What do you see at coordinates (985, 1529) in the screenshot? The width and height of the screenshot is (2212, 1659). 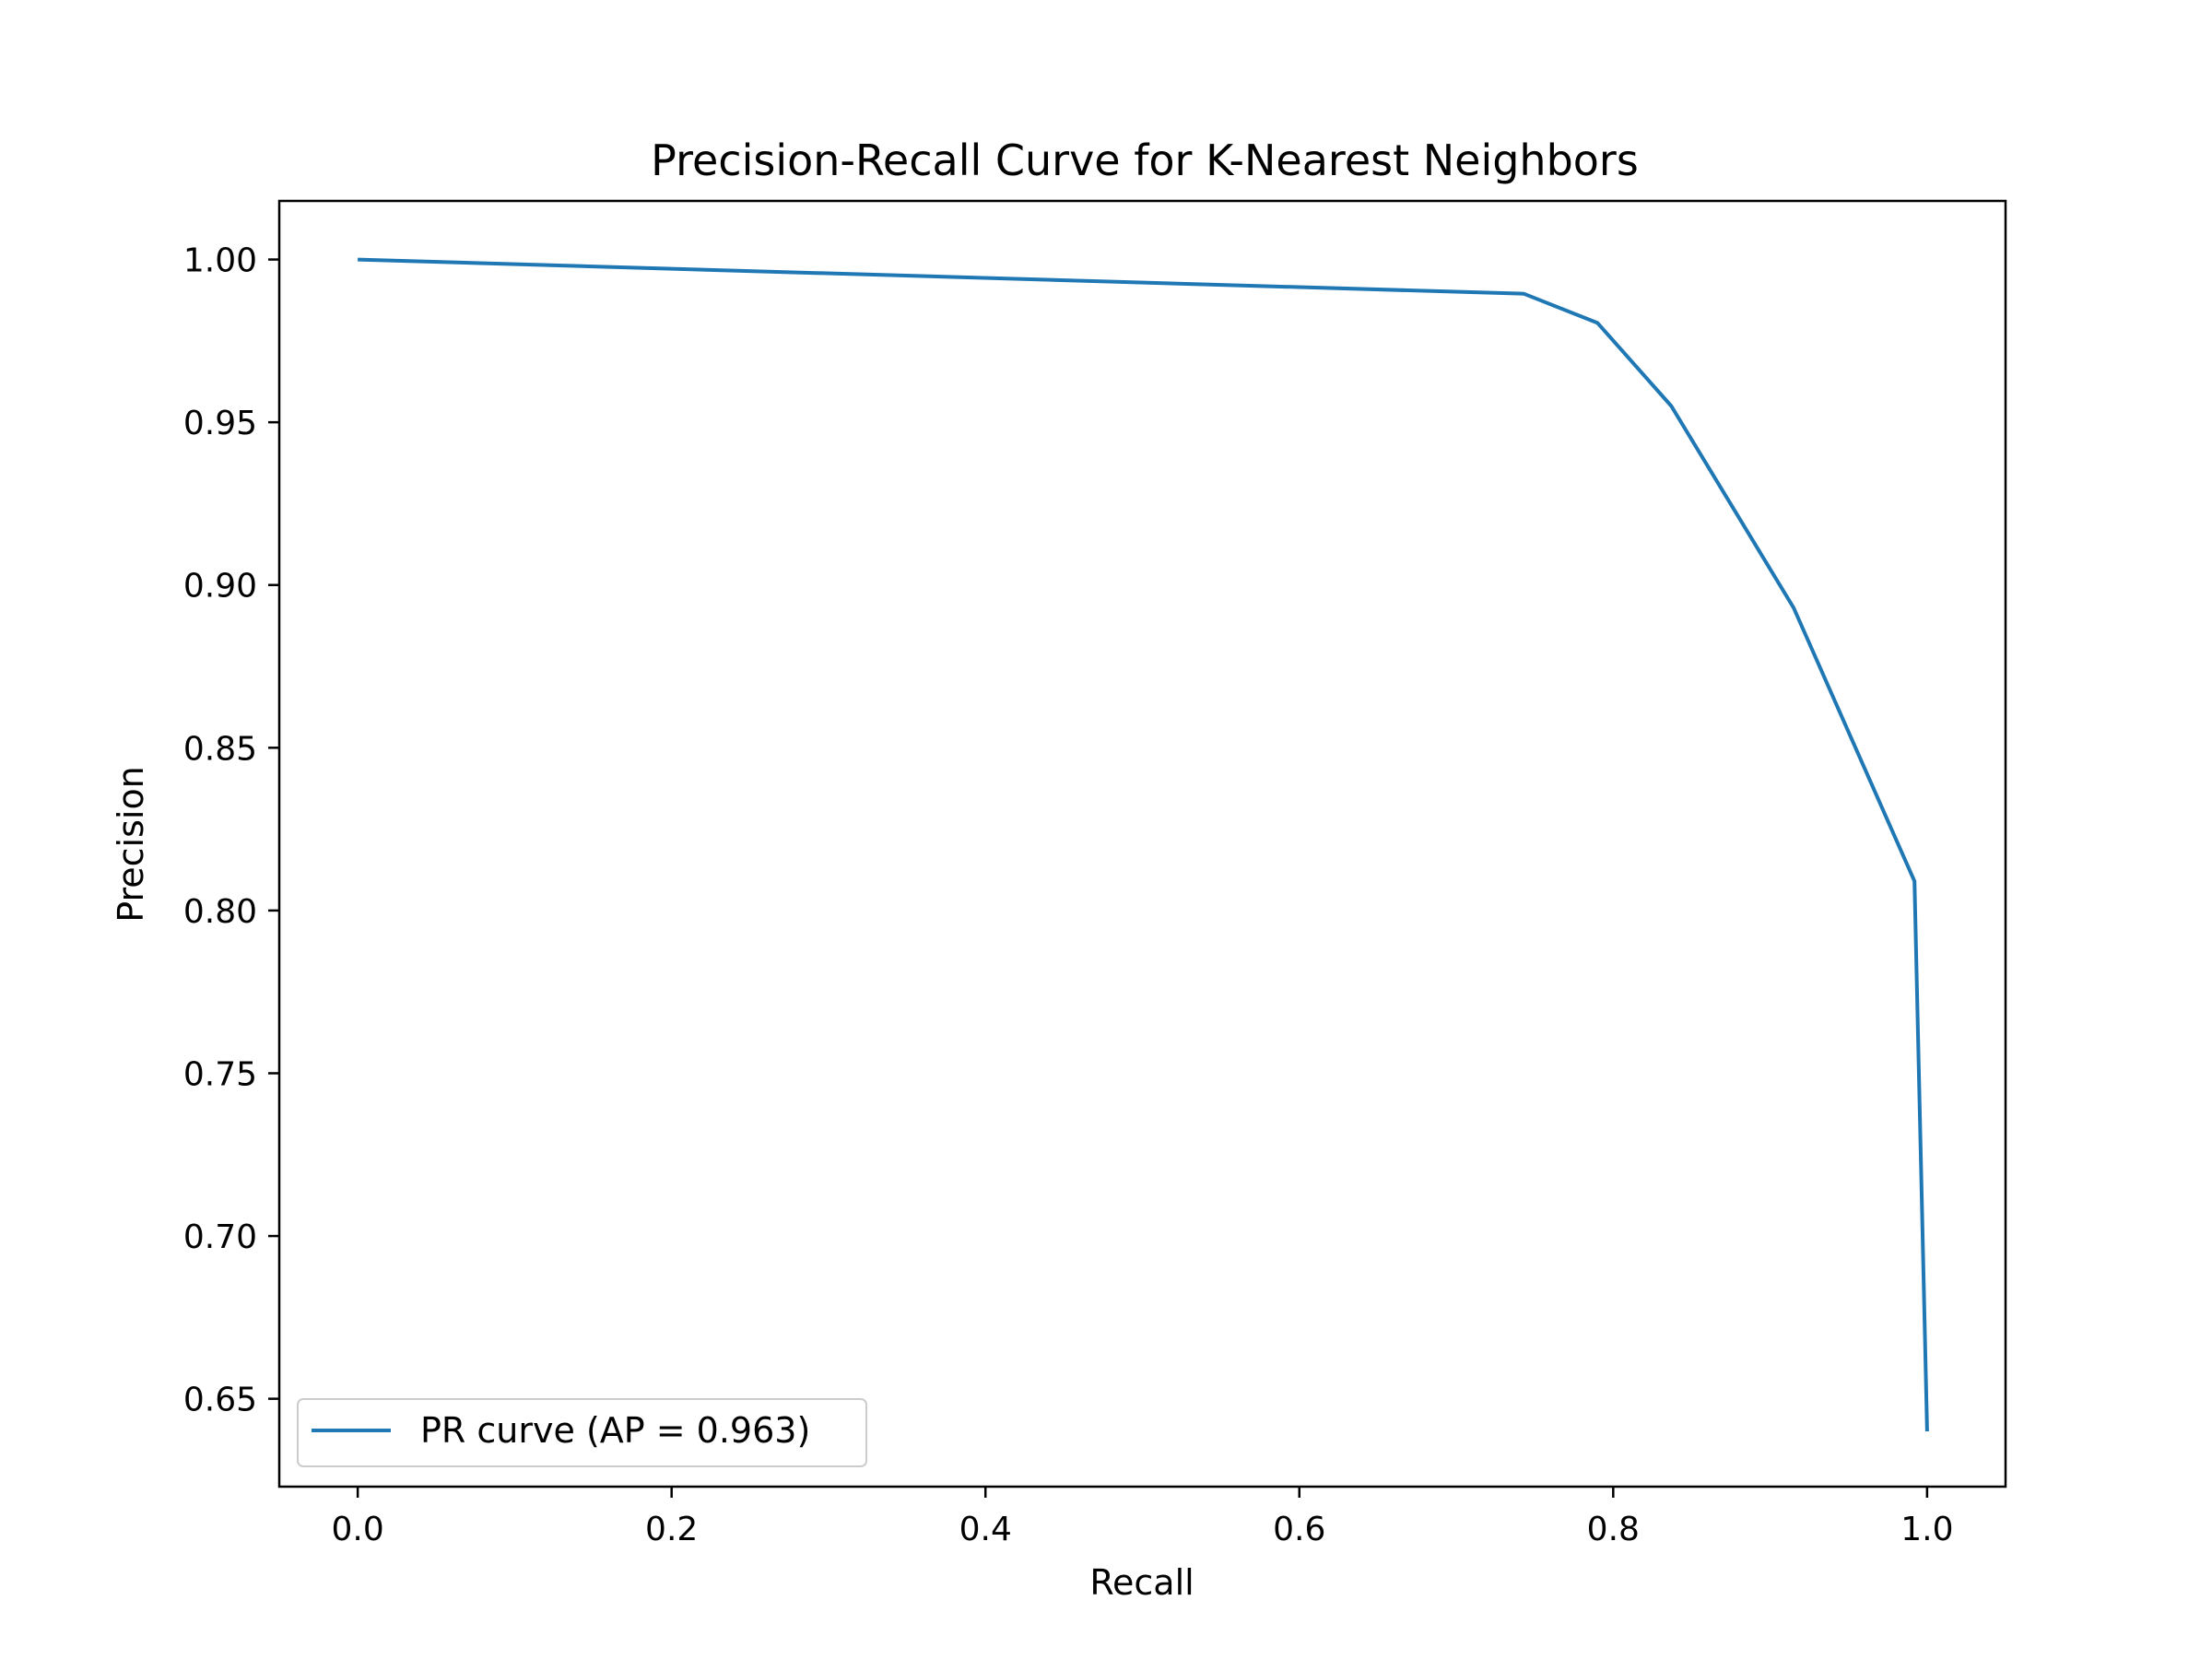 I see `x-tick-label: 0.4` at bounding box center [985, 1529].